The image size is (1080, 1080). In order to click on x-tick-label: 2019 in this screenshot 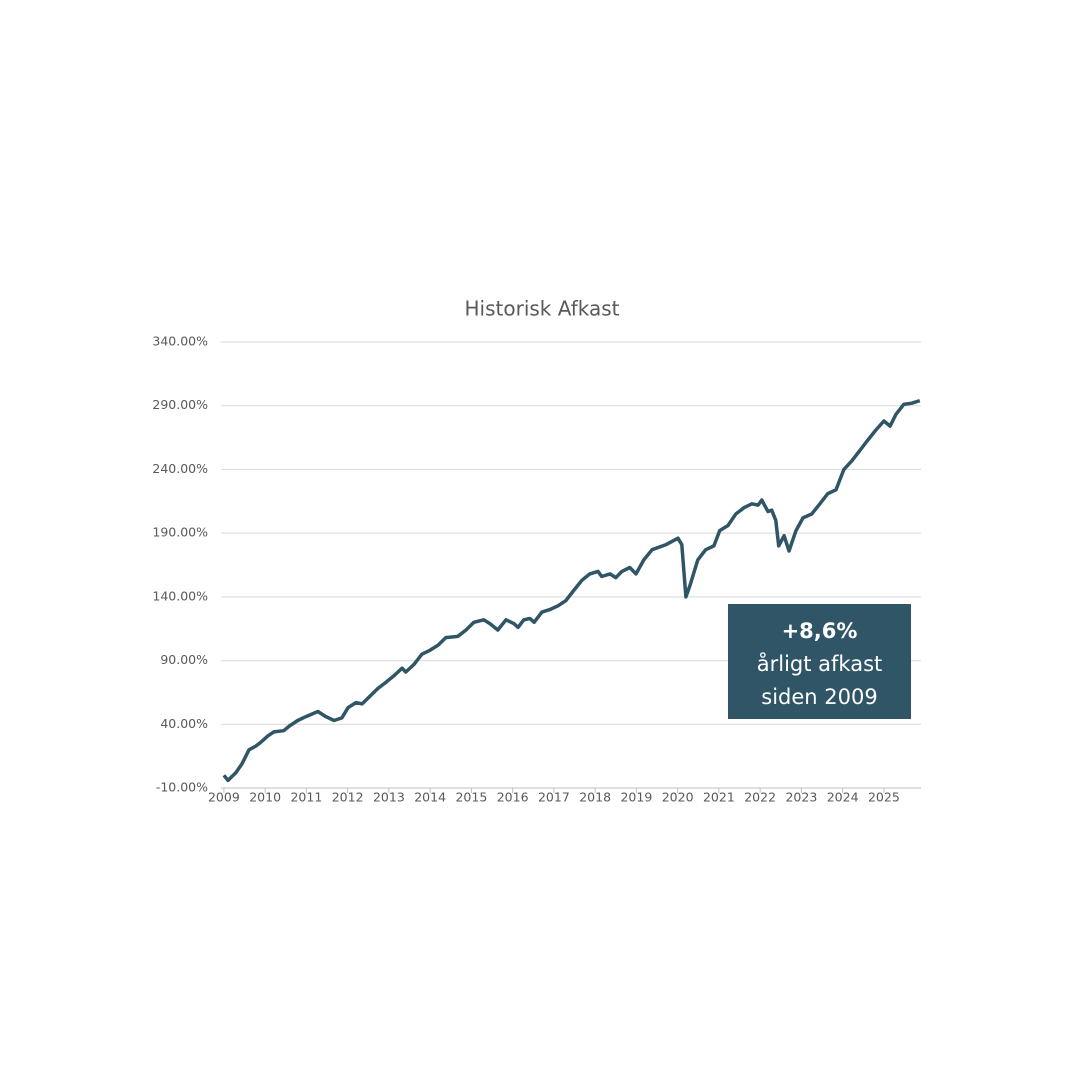, I will do `click(636, 797)`.